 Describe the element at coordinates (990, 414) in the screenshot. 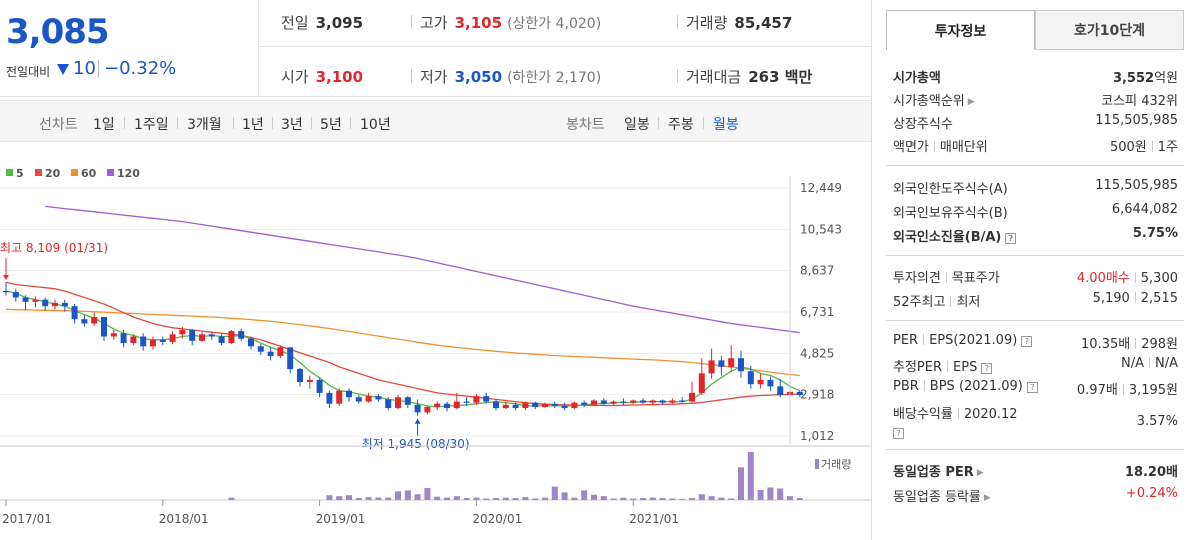

I see `dividend-period: 2020.12` at that location.